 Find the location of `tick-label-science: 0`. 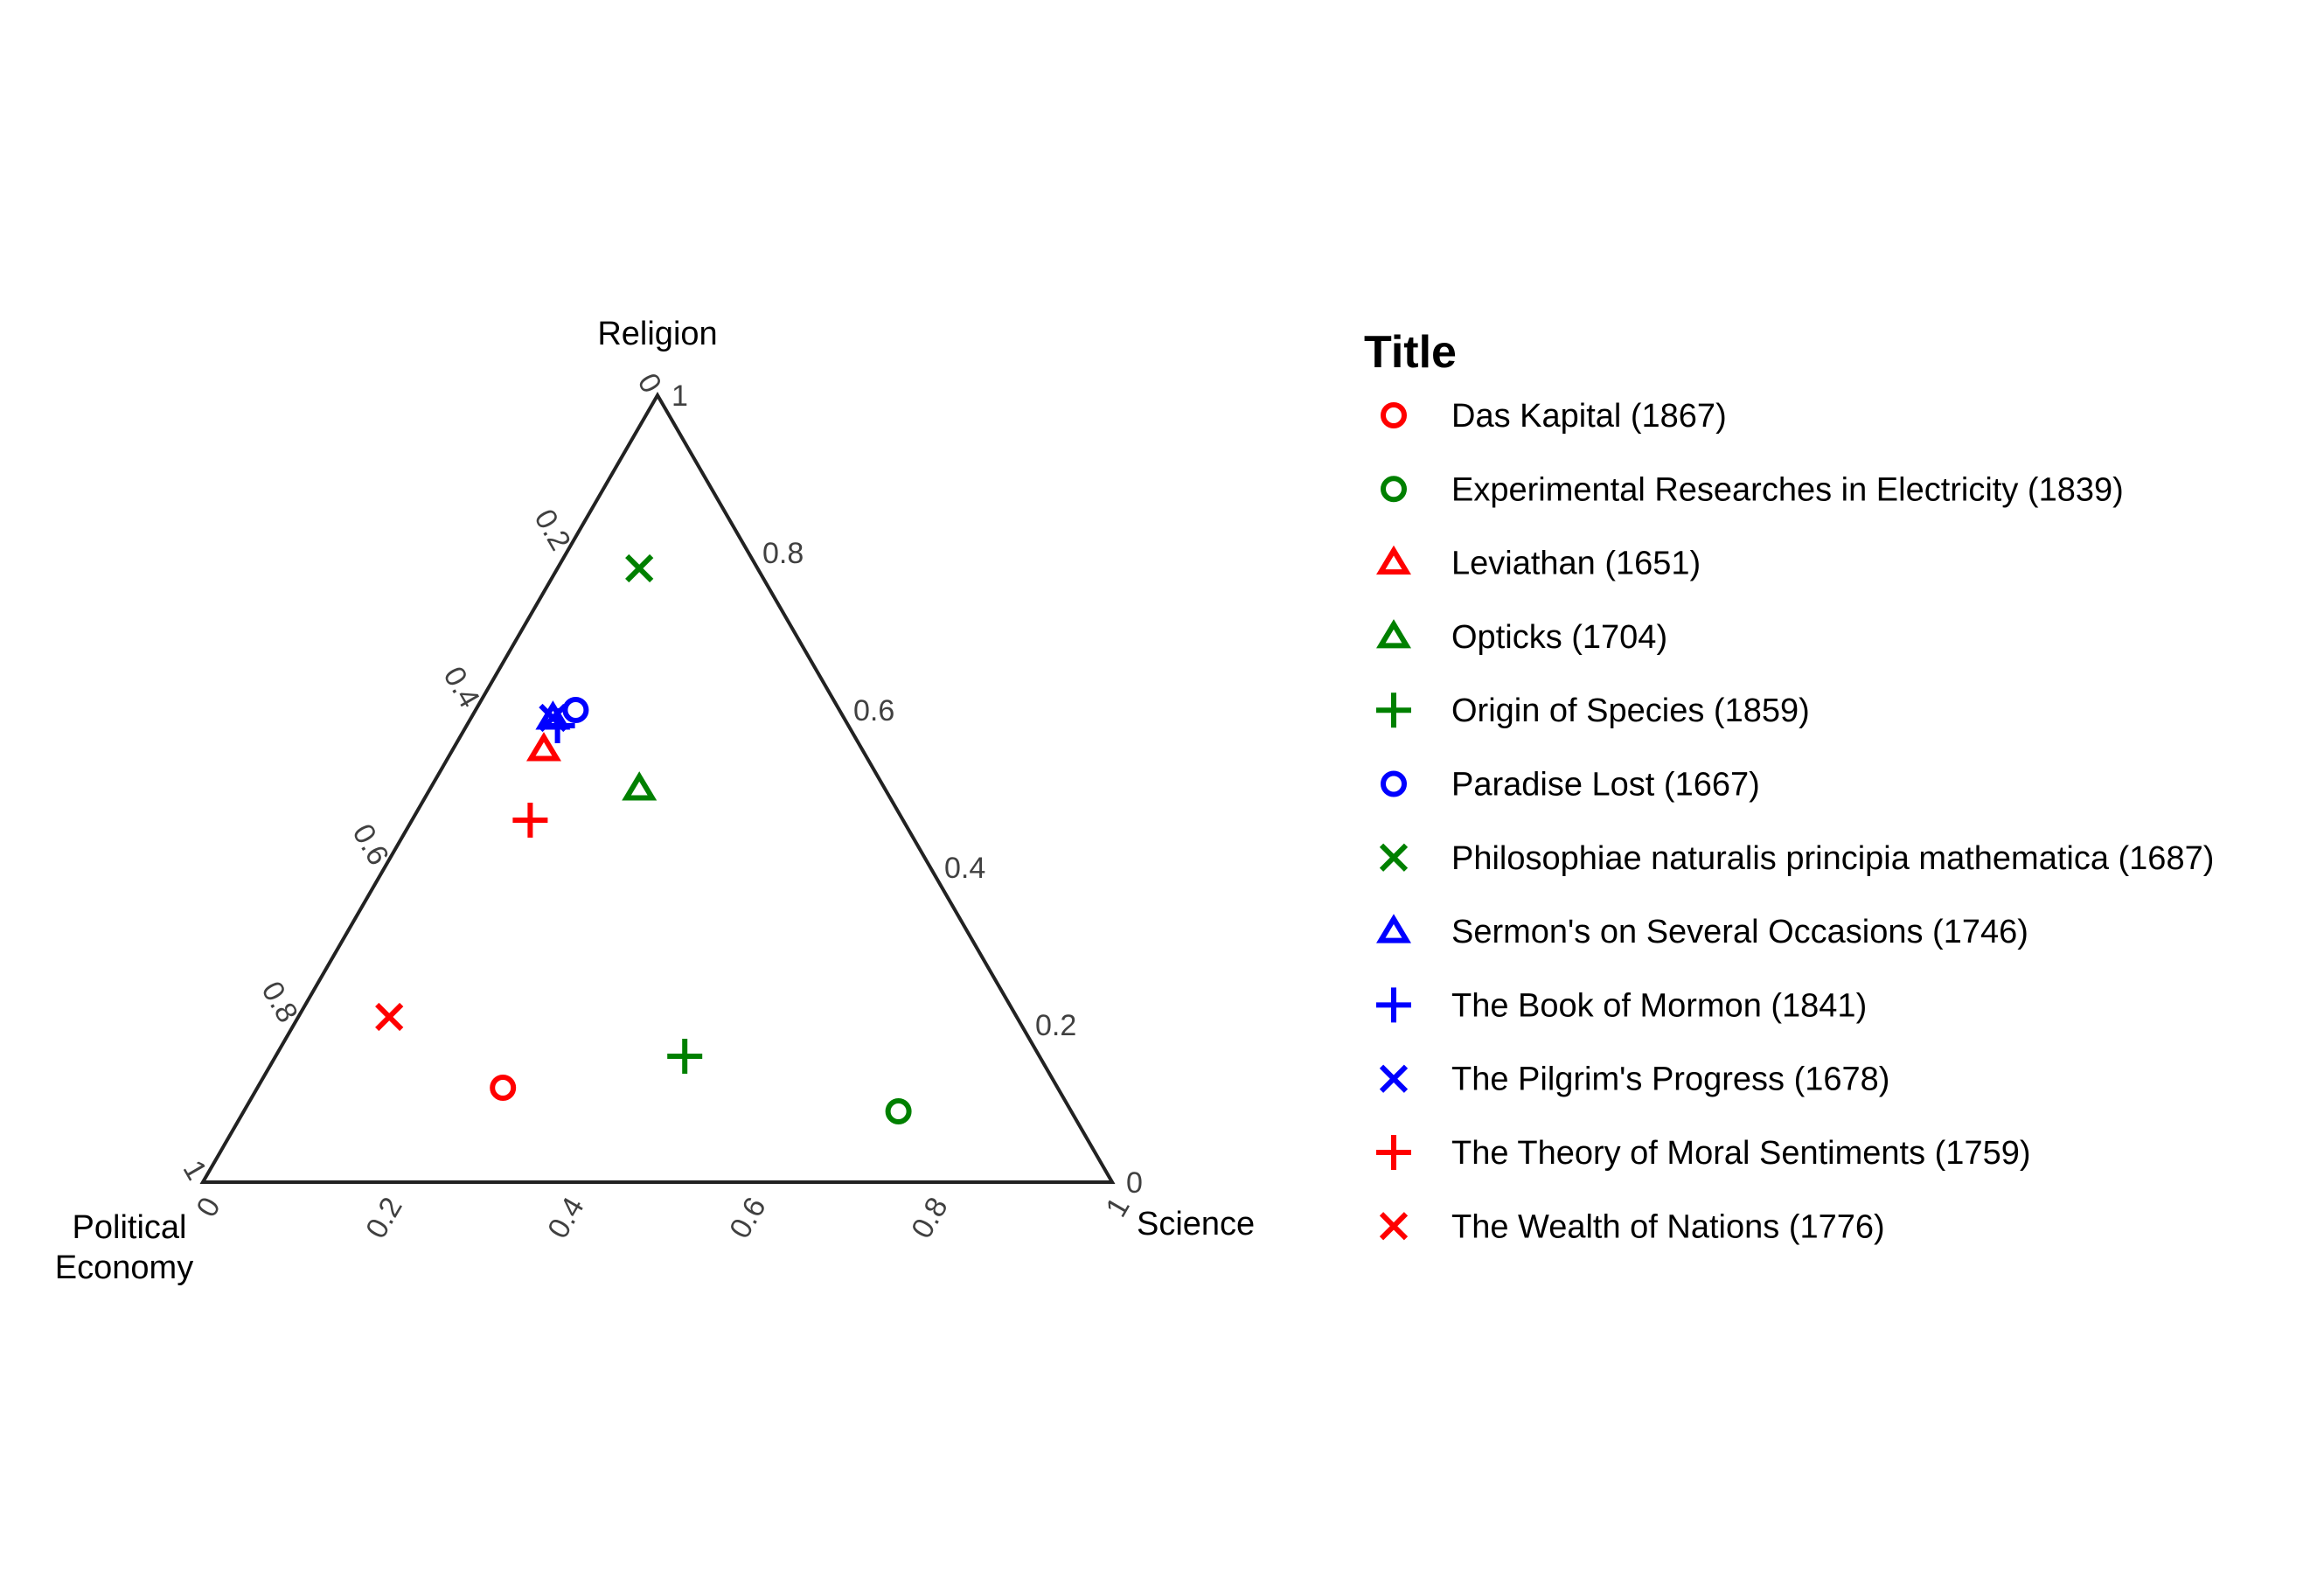

tick-label-science: 0 is located at coordinates (208, 1207).